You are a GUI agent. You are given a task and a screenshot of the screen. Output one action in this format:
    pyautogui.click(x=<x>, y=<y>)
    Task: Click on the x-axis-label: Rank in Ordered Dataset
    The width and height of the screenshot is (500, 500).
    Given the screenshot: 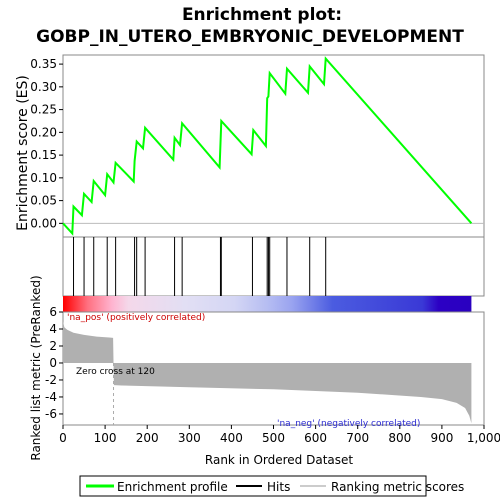 What is the action you would take?
    pyautogui.click(x=279, y=460)
    